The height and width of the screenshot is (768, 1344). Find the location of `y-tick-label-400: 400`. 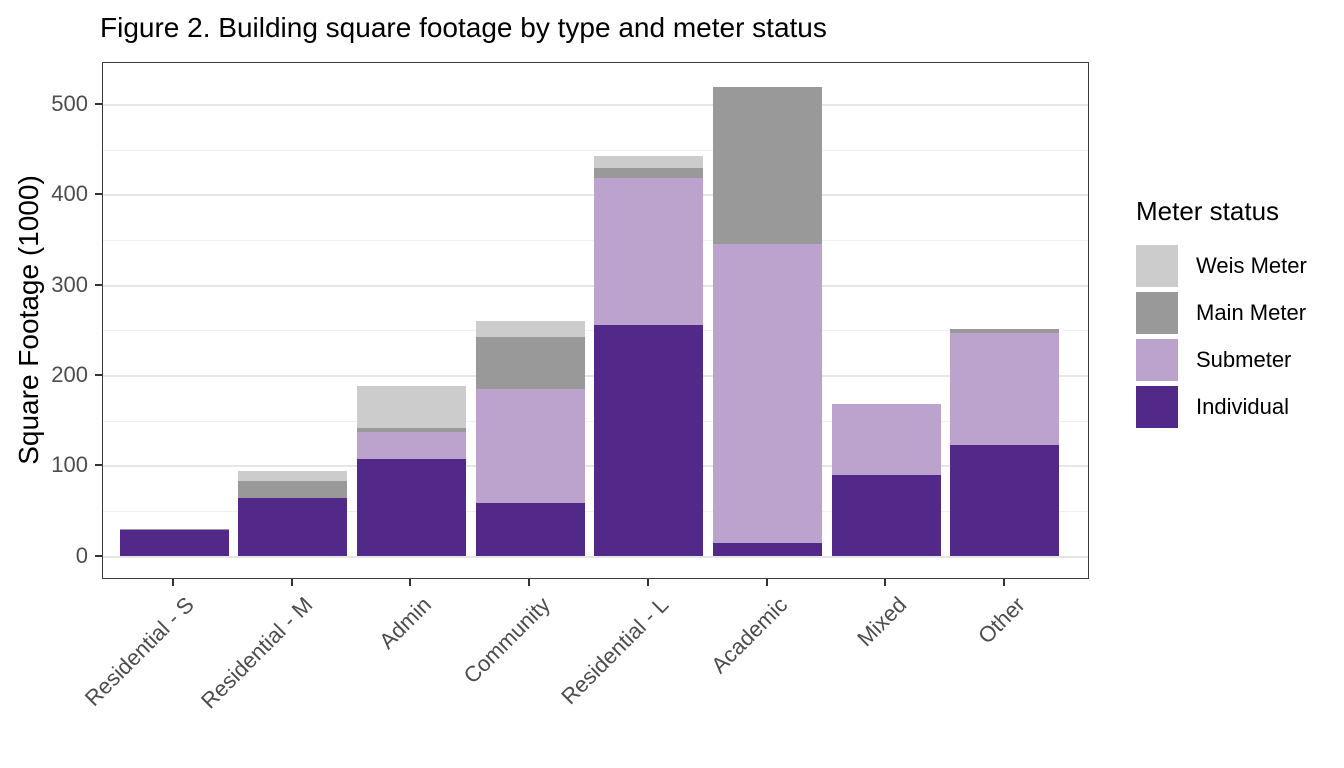

y-tick-label-400: 400 is located at coordinates (69, 194).